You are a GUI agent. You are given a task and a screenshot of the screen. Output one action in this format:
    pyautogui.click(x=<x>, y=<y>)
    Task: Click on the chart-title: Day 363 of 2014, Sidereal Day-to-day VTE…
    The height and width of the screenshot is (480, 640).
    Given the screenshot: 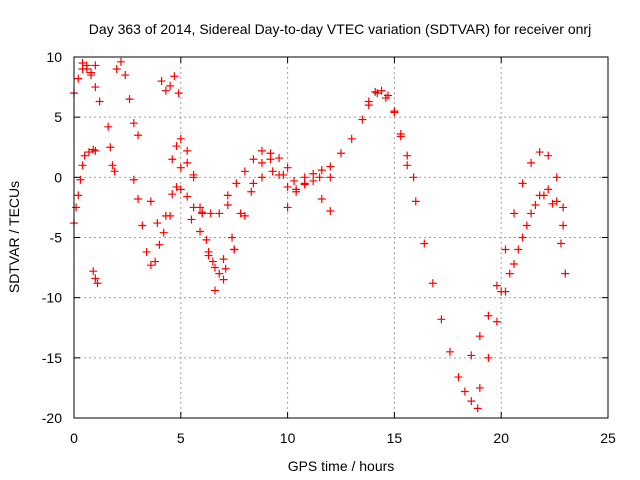 What is the action you would take?
    pyautogui.click(x=340, y=29)
    